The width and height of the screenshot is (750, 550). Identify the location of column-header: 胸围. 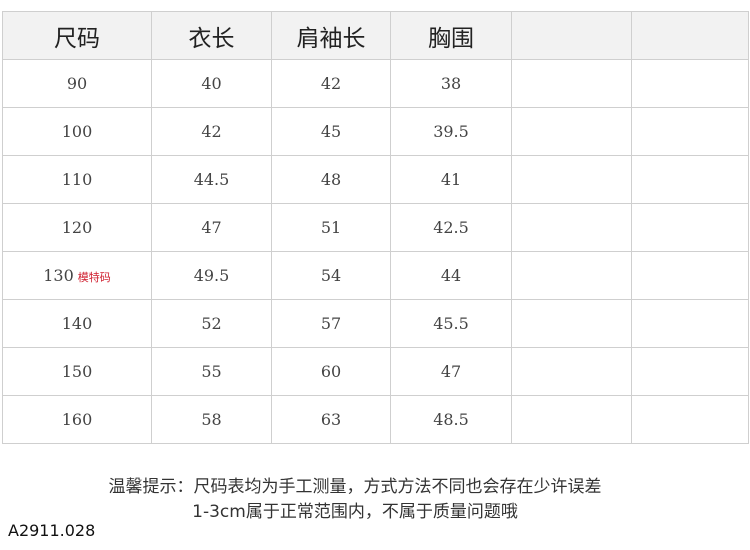
(451, 35).